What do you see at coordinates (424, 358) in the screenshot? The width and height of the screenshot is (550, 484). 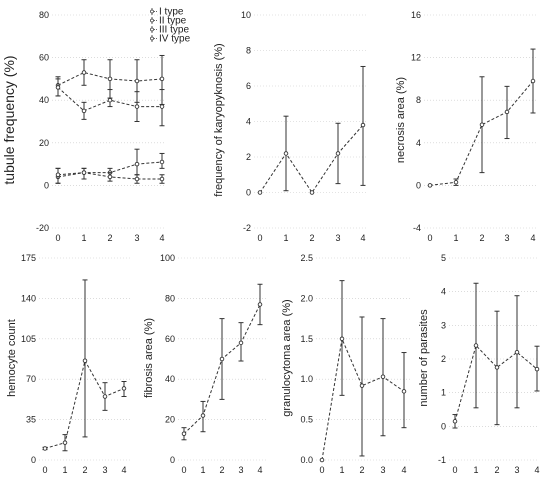 I see `y-axis-label: number of parasites` at bounding box center [424, 358].